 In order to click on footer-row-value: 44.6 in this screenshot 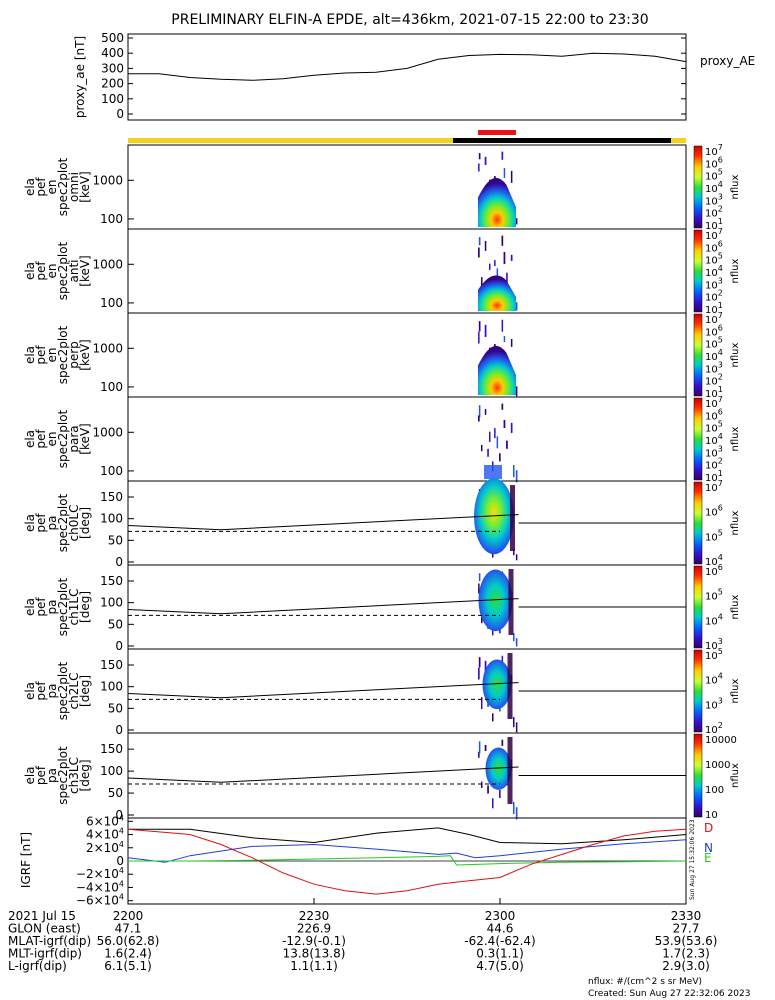, I will do `click(500, 929)`.